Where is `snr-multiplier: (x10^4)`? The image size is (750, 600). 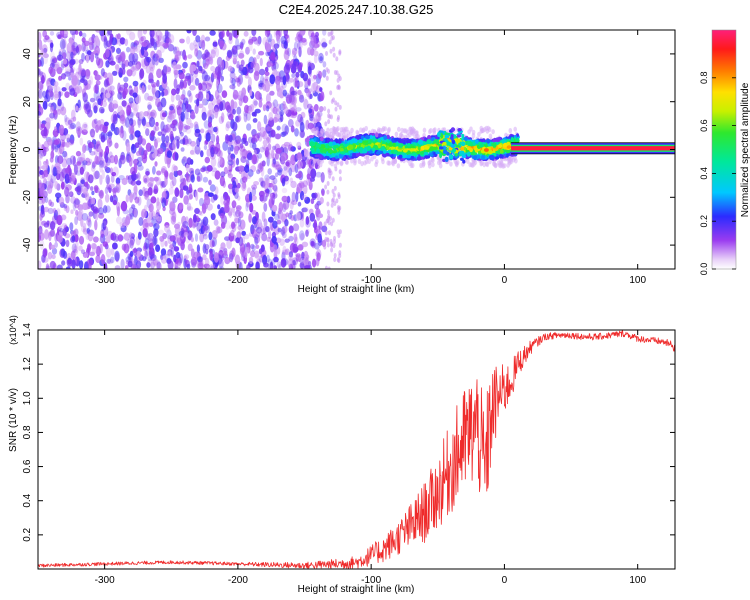 snr-multiplier: (x10^4) is located at coordinates (13, 330).